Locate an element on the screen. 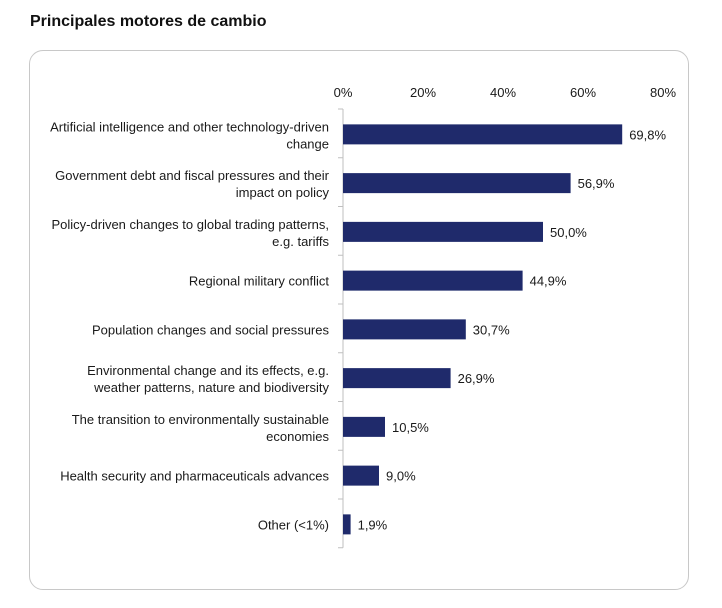  x-tick-label: 20% is located at coordinates (423, 92).